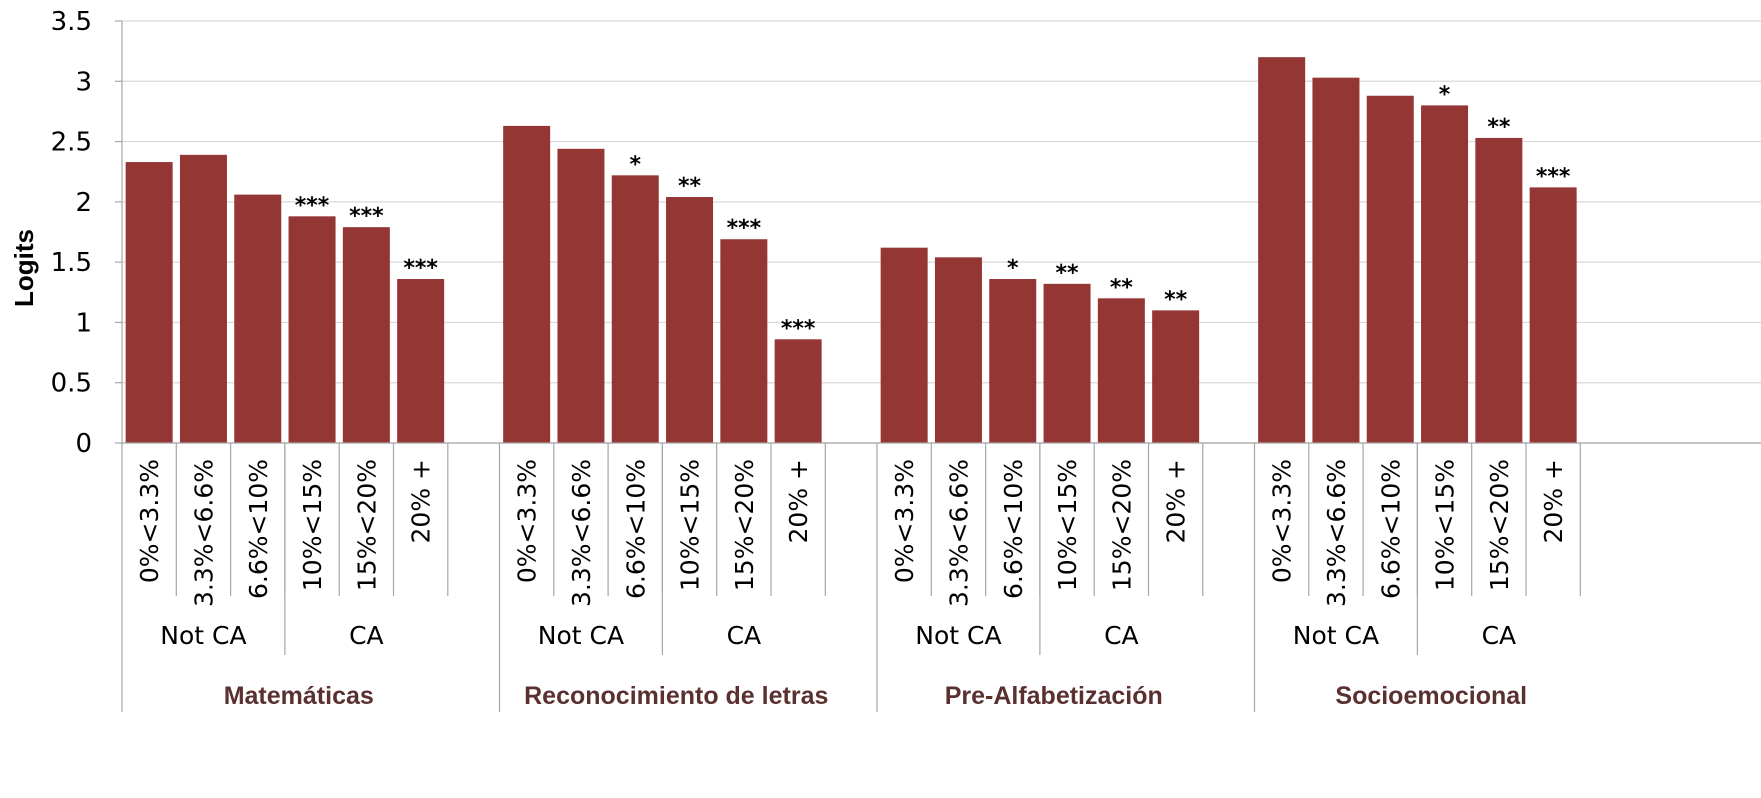  Describe the element at coordinates (24, 268) in the screenshot. I see `y-axis-label: Logits` at that location.